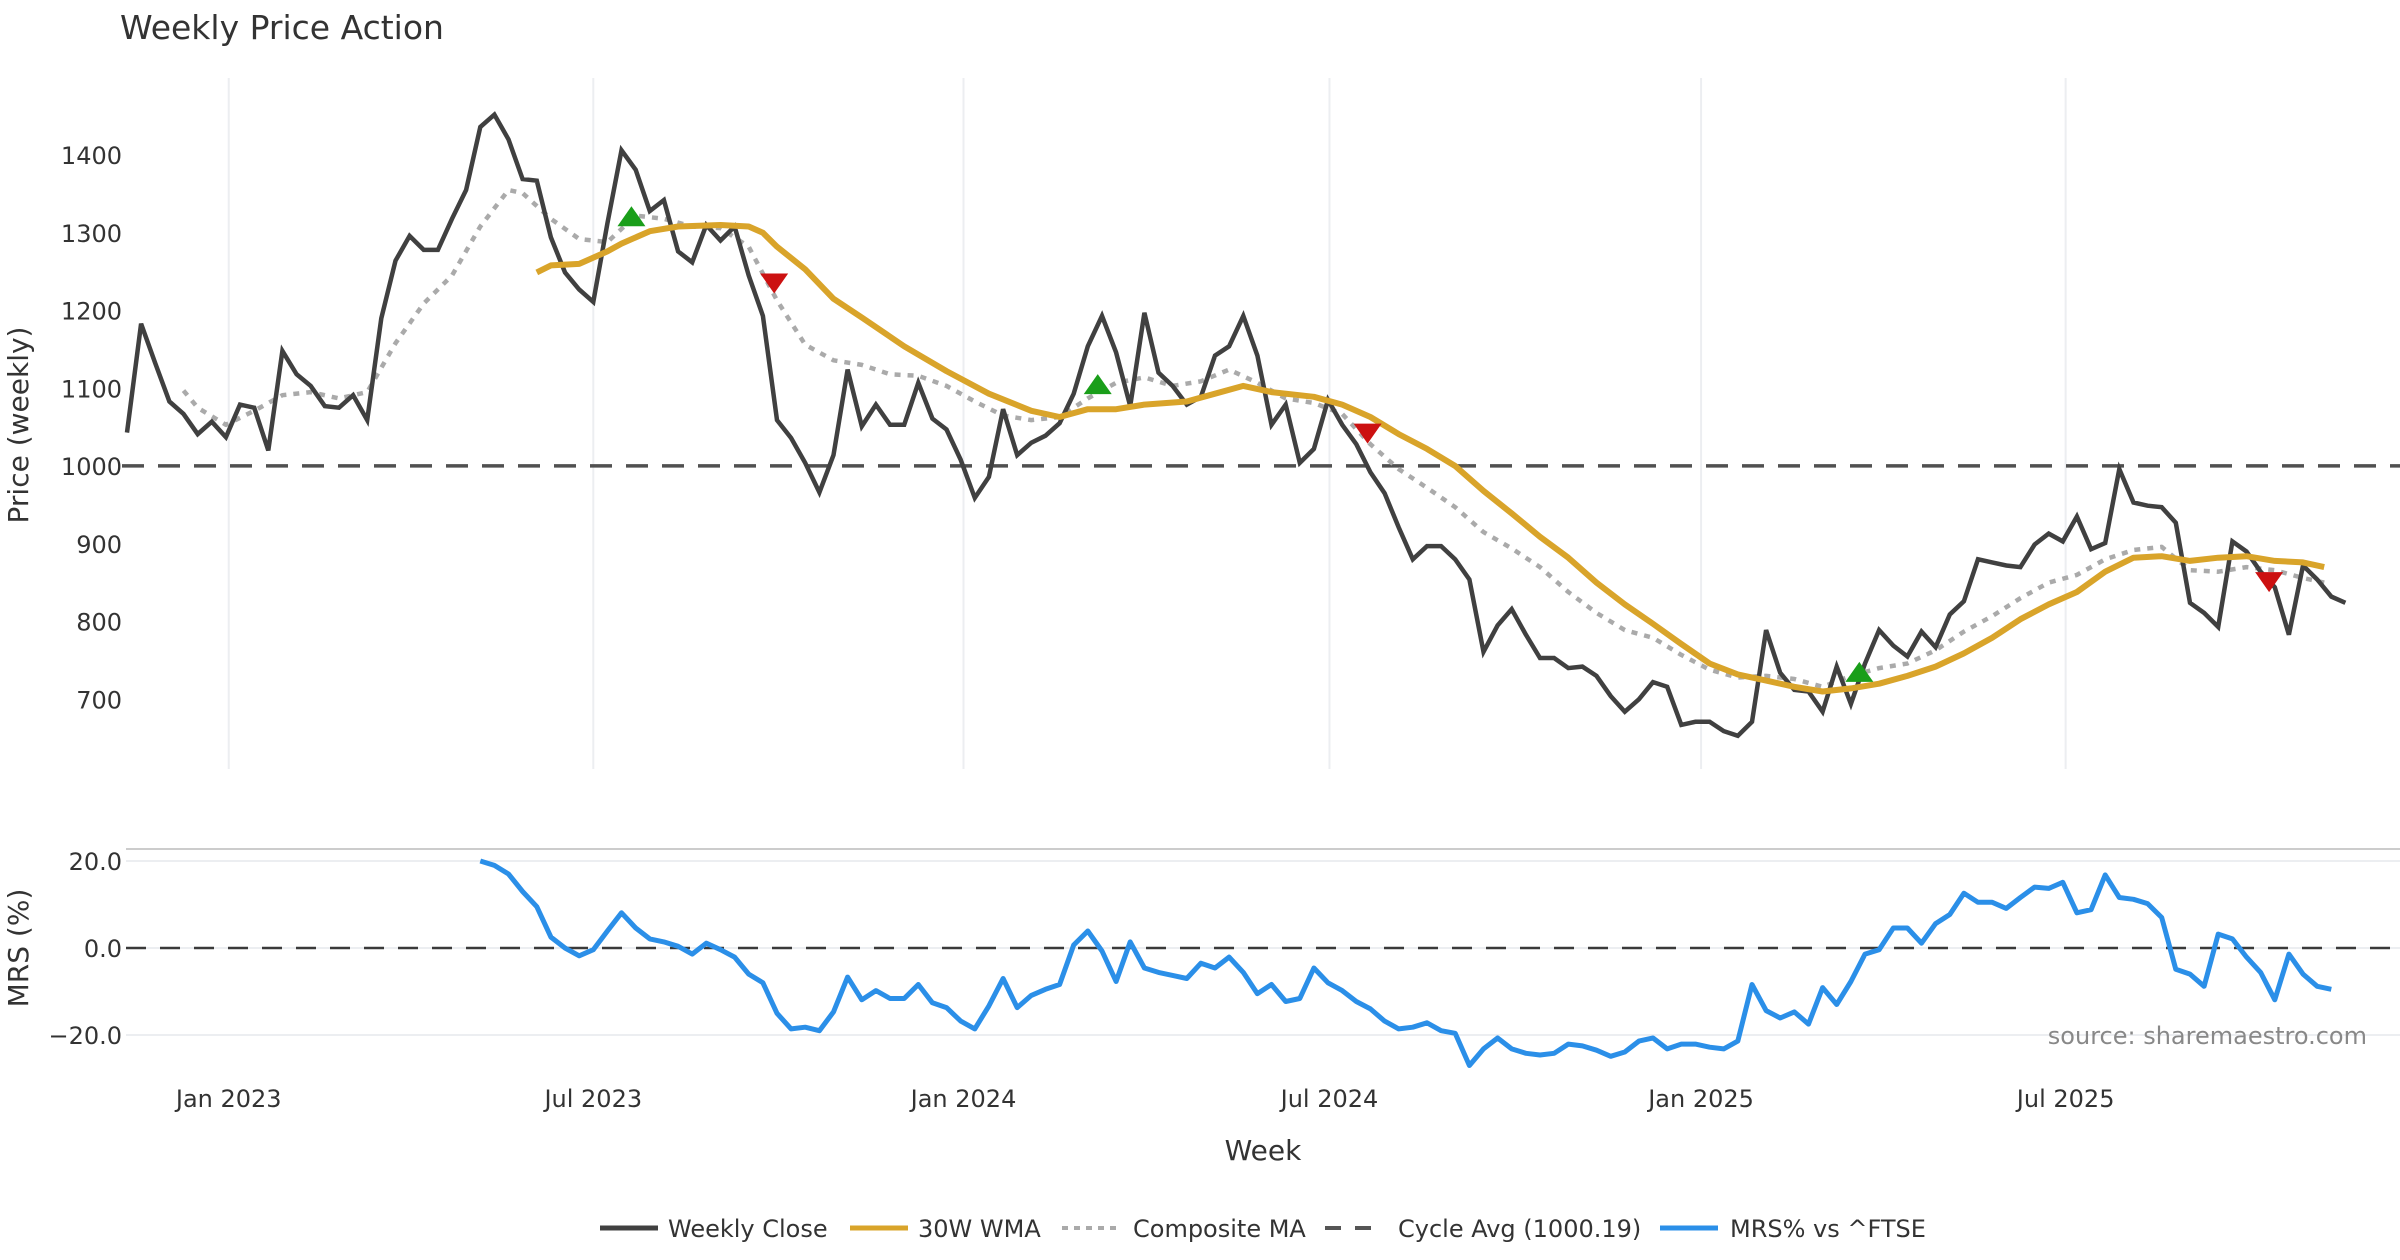 The image size is (2400, 1260). I want to click on x-tick-label: Jan 2023, so click(228, 1099).